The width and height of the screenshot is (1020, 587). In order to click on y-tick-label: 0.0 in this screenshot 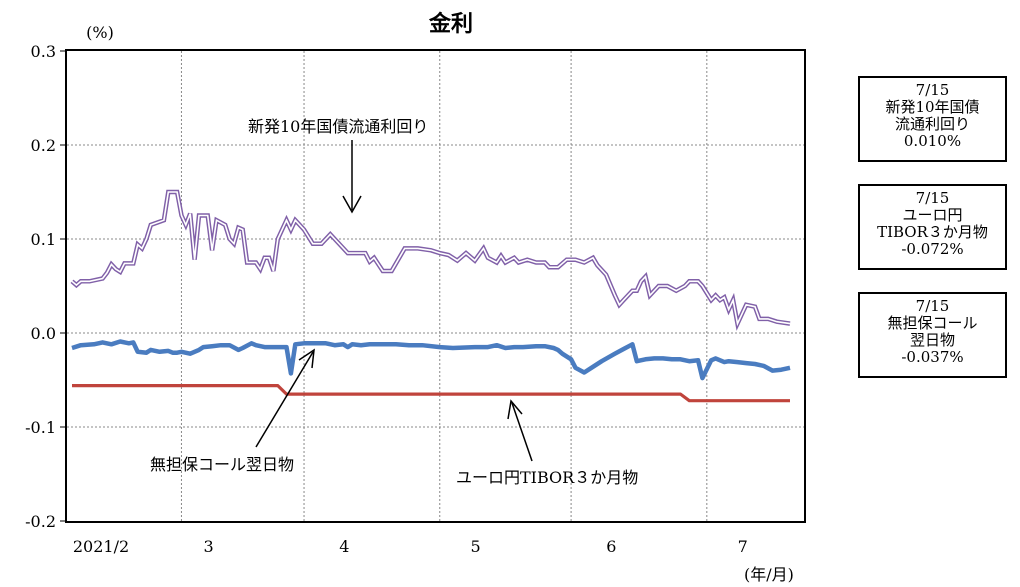, I will do `click(43, 333)`.